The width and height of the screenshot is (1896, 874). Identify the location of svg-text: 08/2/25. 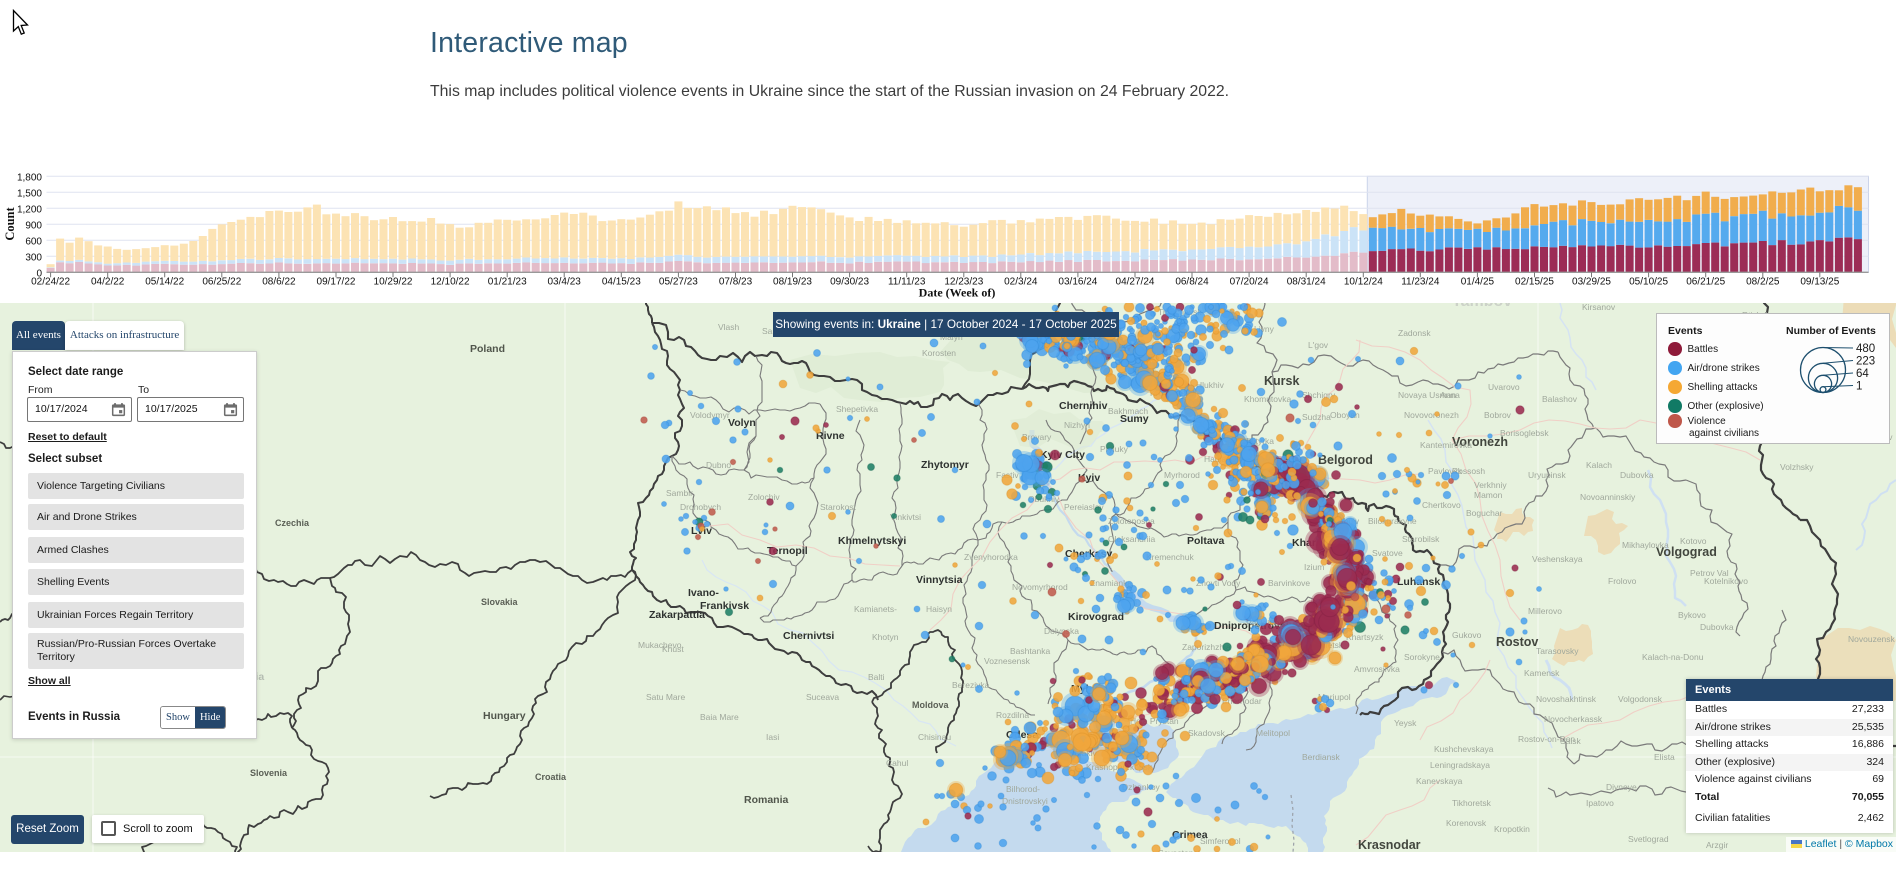
(1763, 281).